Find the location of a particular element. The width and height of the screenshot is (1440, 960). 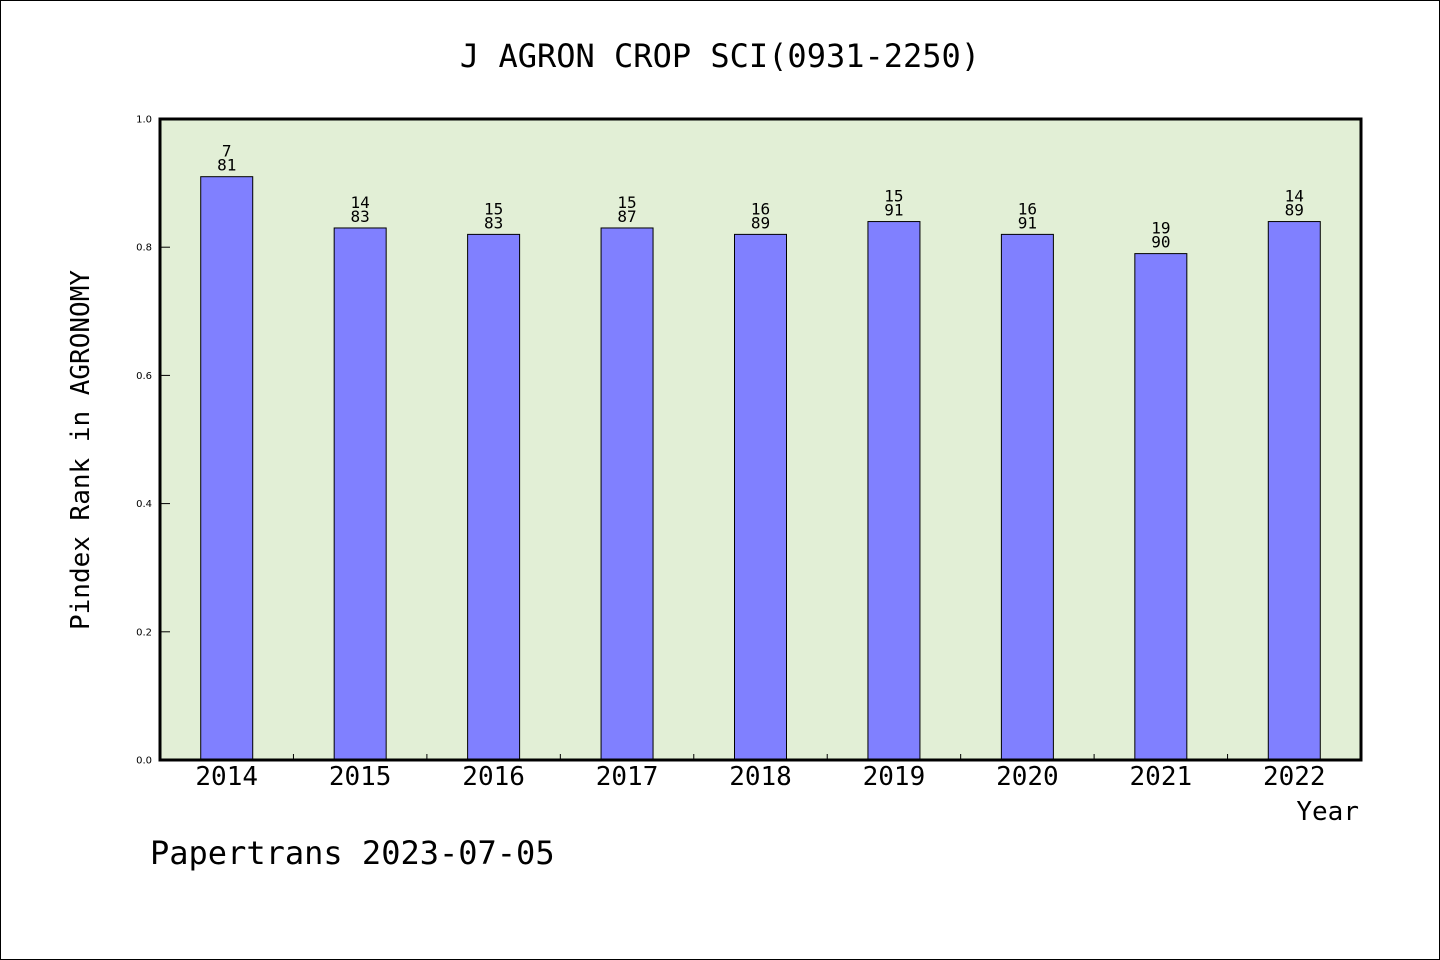

footer-date: Papertrans 2023-07-05 is located at coordinates (352, 853).